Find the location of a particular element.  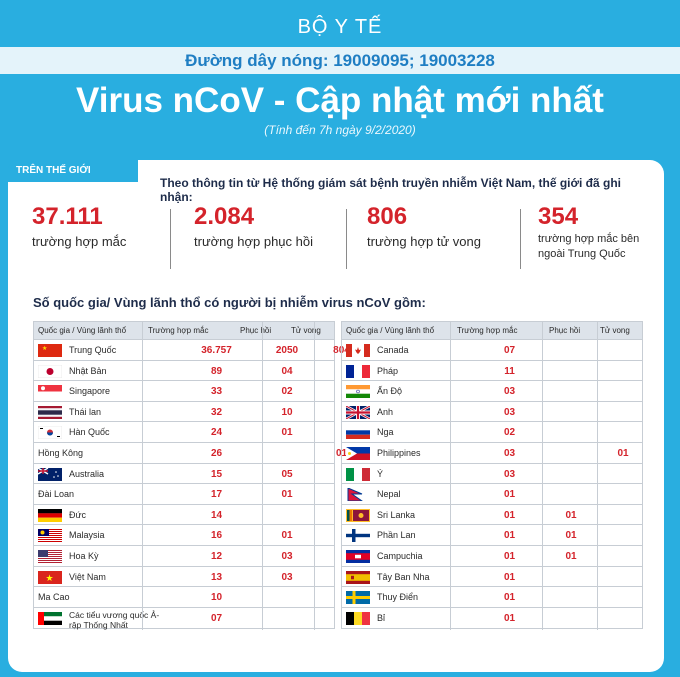

thailand-flag-icon is located at coordinates (50, 412).